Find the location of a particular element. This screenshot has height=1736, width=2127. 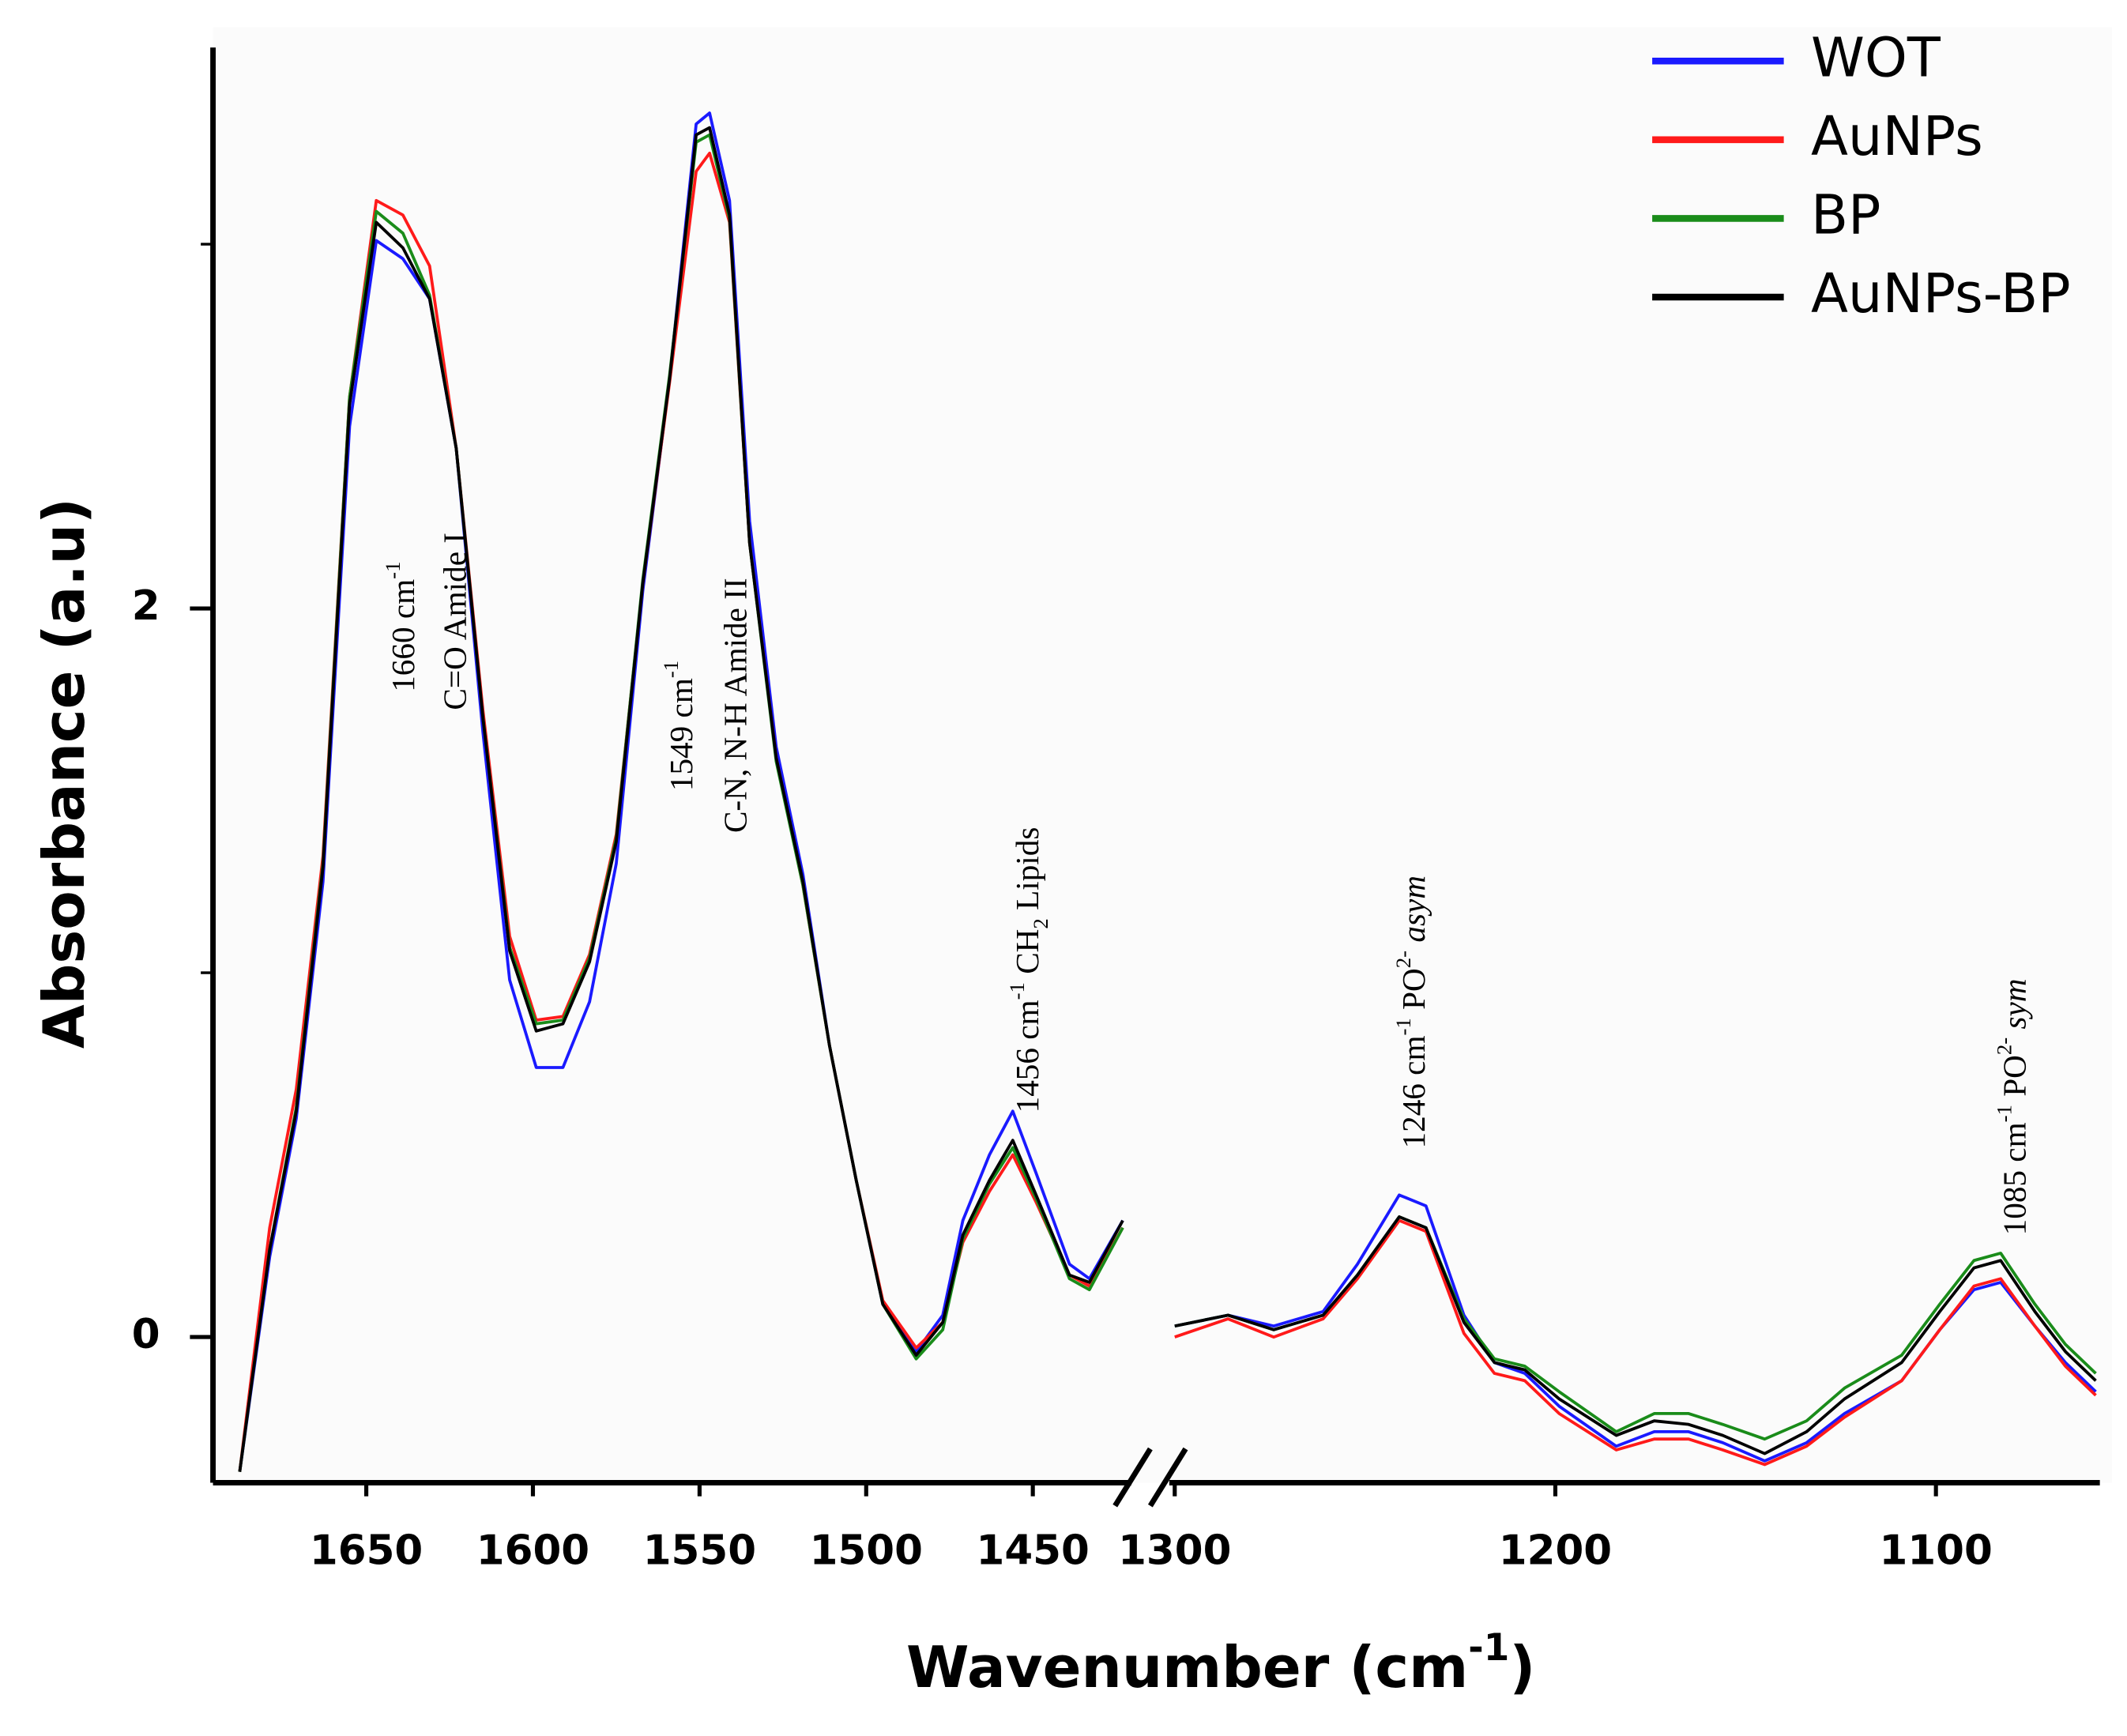

x-axis-title: Wavenumber (cm-1) is located at coordinates (1220, 1664).